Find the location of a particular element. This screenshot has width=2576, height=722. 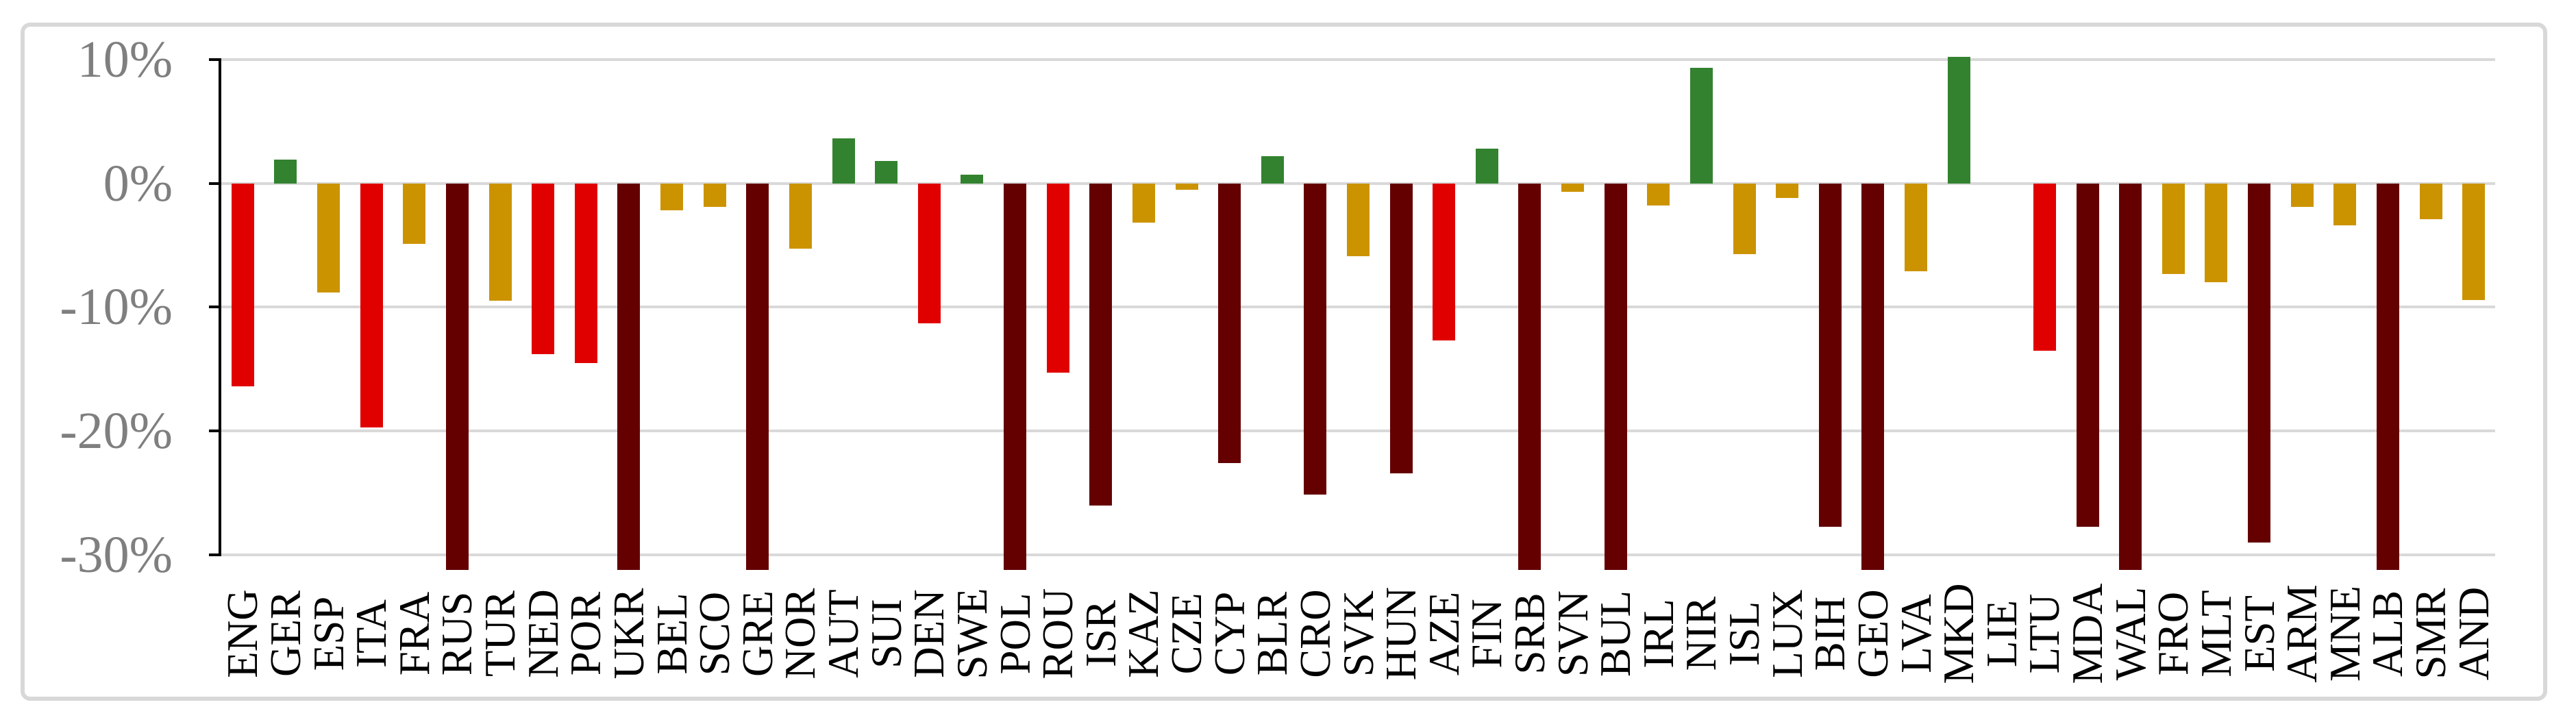

bar-MKD is located at coordinates (1958, 120).